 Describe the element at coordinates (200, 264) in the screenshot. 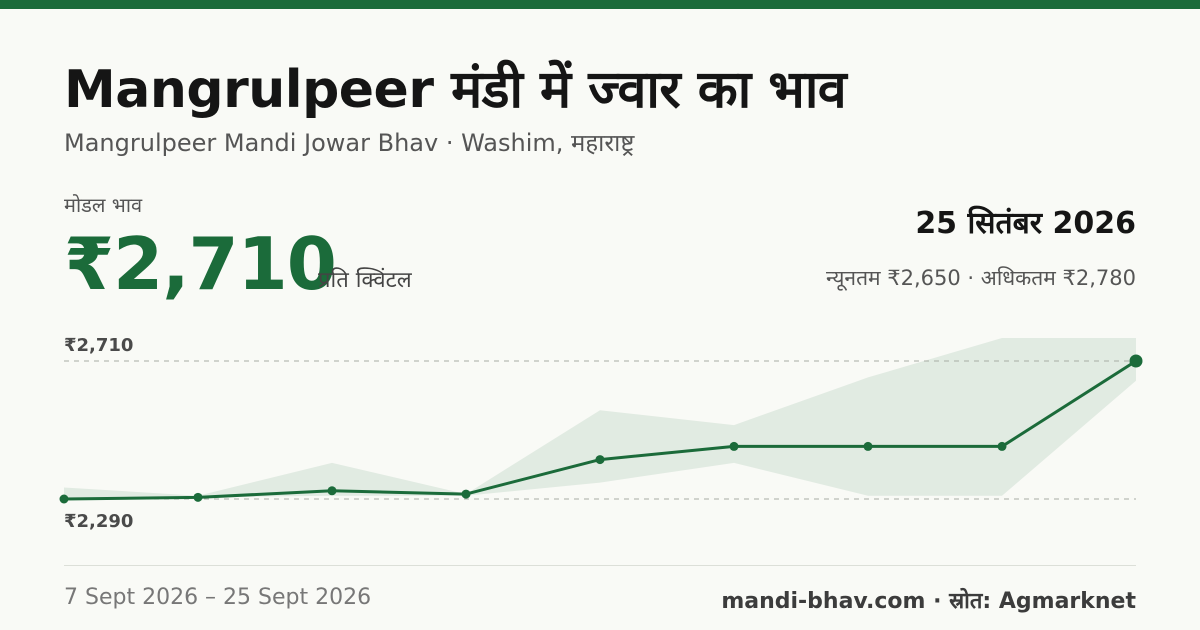

I see `modal-price: ₹2,710` at that location.